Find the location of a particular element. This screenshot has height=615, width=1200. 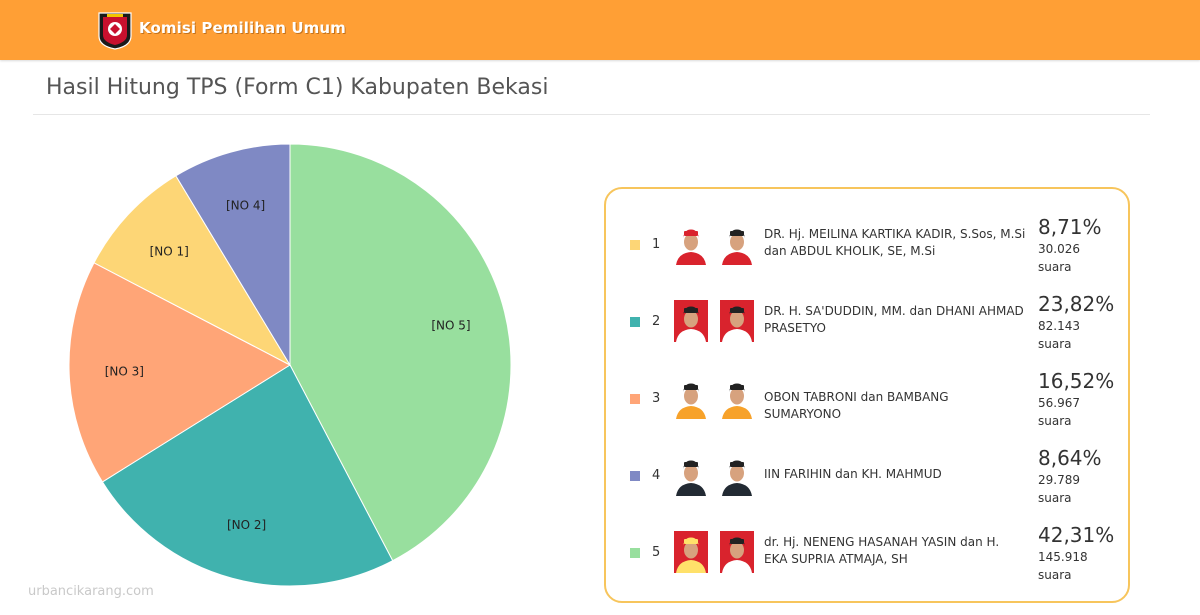

pie-slice-label: [NO 3] is located at coordinates (124, 371).